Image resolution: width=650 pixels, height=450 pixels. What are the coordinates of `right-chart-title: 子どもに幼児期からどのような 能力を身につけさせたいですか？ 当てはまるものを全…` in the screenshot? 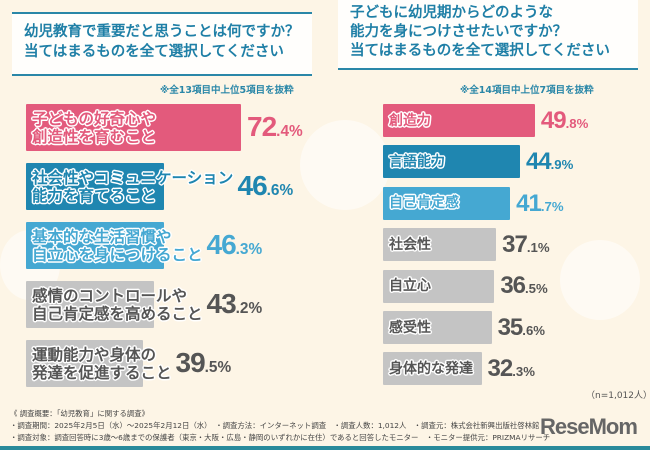 It's located at (488, 35).